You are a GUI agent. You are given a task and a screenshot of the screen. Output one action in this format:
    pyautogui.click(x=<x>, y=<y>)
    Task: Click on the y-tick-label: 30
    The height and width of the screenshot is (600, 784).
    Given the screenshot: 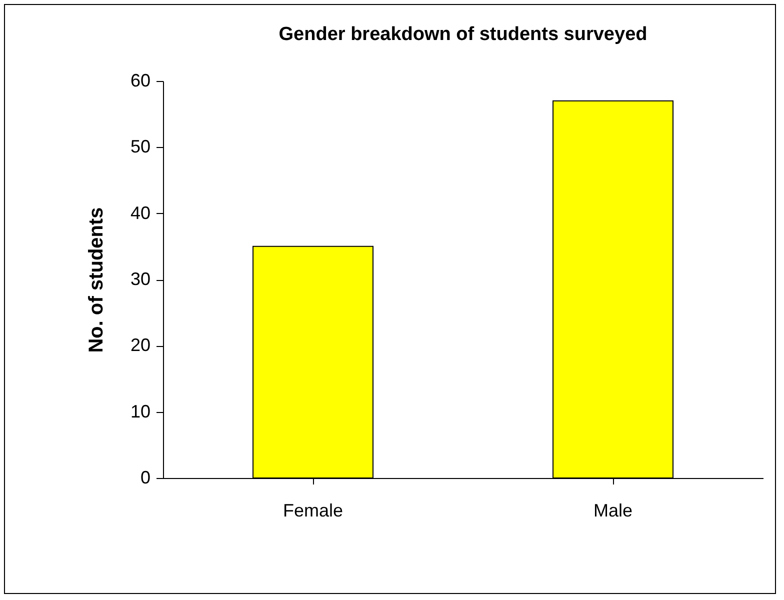 What is the action you would take?
    pyautogui.click(x=140, y=279)
    